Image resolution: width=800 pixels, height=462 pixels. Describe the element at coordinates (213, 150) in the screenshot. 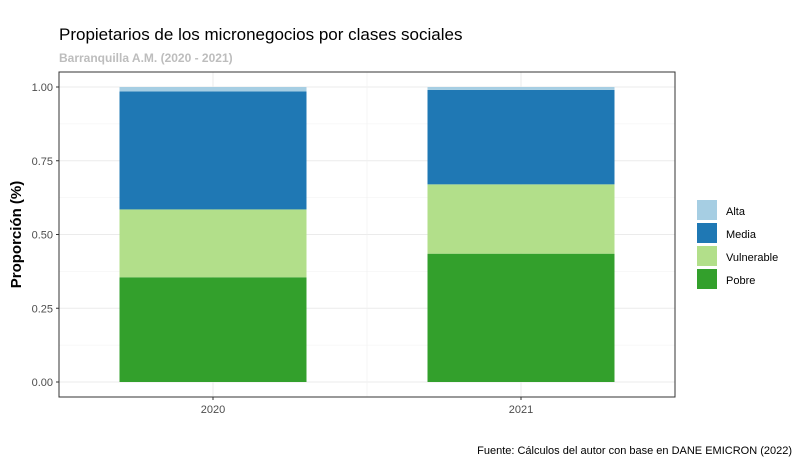

I see `bar-media-2020` at that location.